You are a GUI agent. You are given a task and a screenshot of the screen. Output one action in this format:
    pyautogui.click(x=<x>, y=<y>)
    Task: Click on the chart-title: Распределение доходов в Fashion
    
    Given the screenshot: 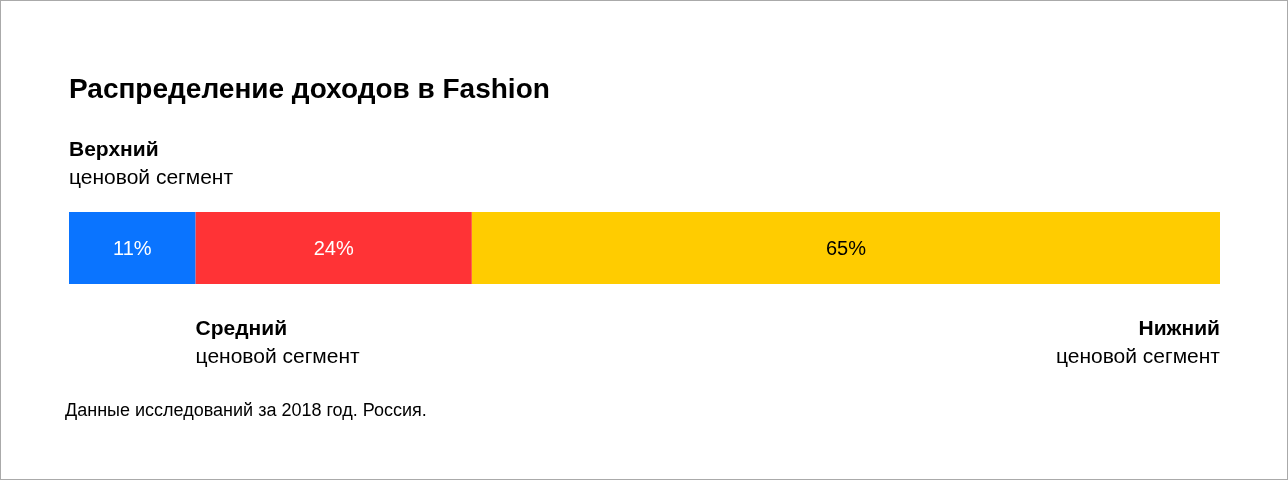 What is the action you would take?
    pyautogui.click(x=309, y=88)
    